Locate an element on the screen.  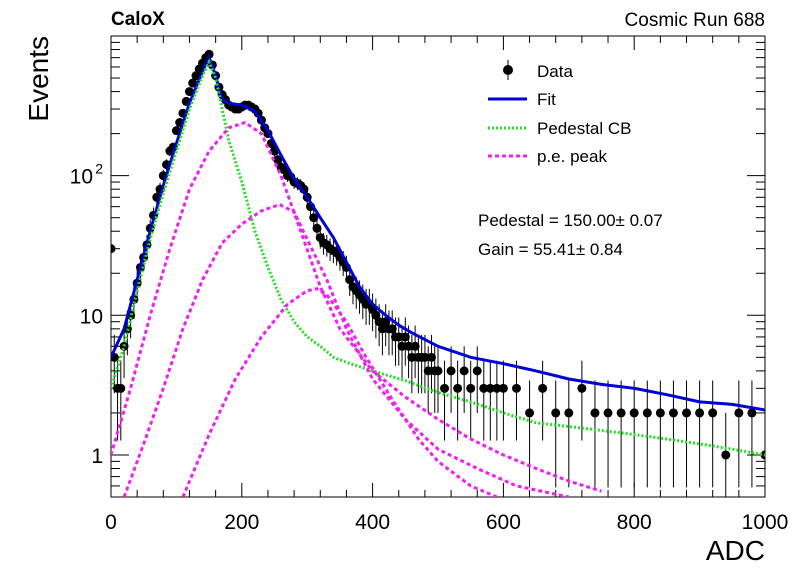
x-tick-label: 0 is located at coordinates (111, 522).